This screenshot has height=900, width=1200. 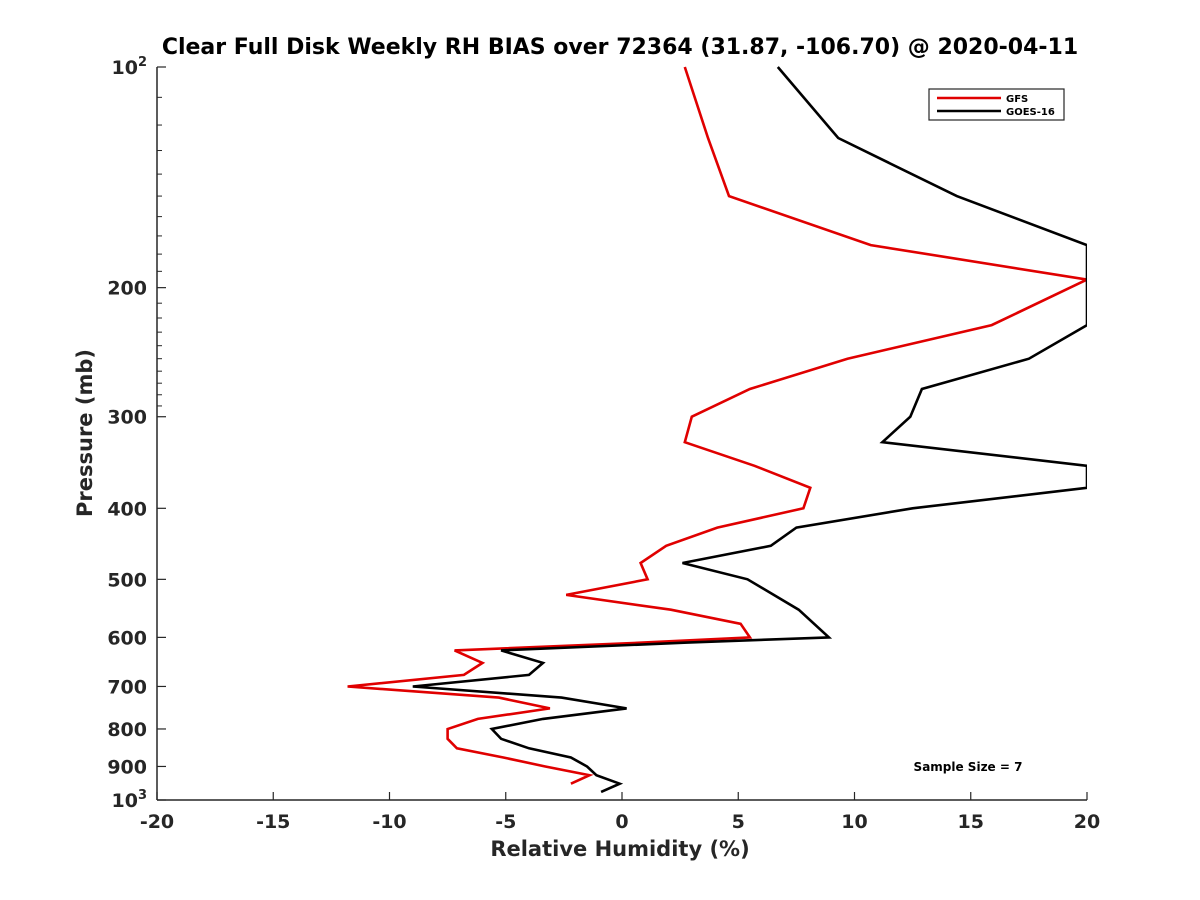 I want to click on y-tick-label: 900, so click(x=127, y=767).